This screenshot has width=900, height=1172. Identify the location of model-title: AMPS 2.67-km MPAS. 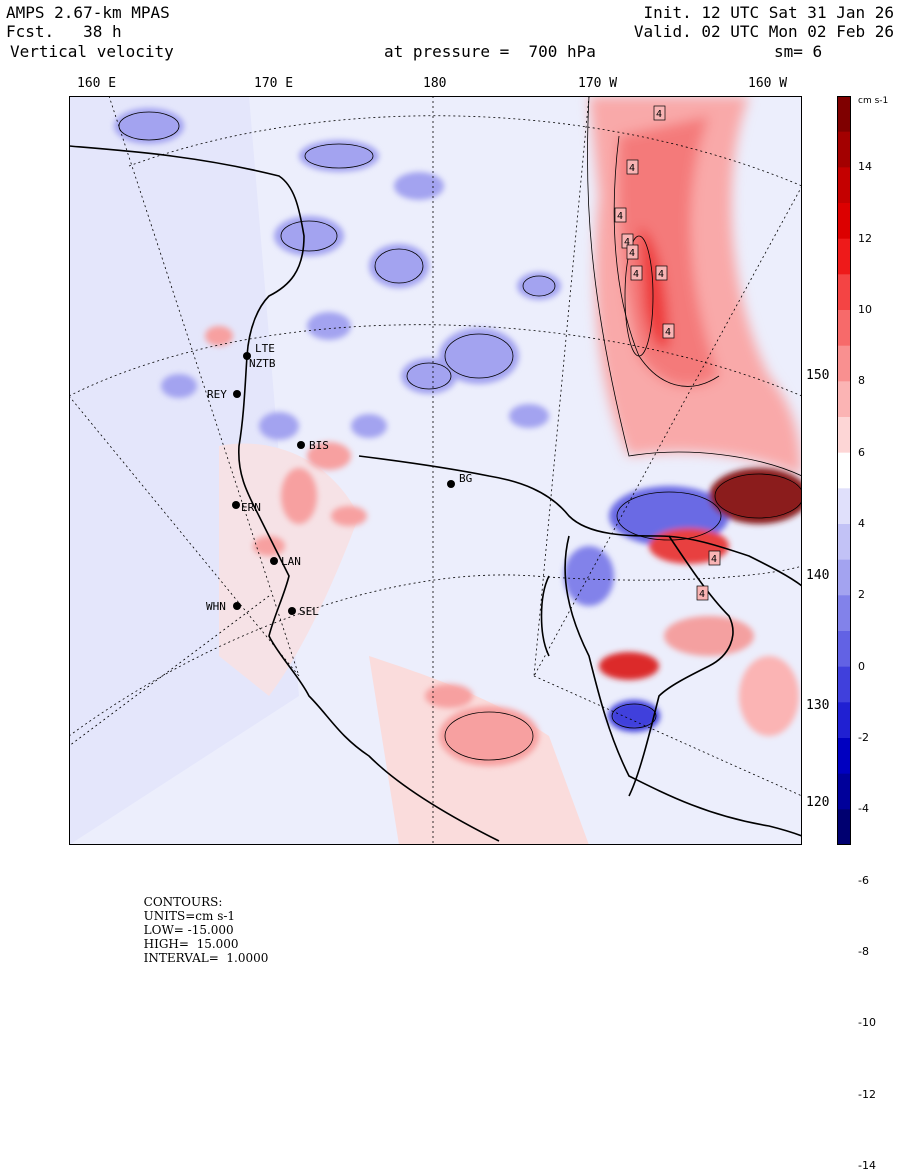
(88, 12).